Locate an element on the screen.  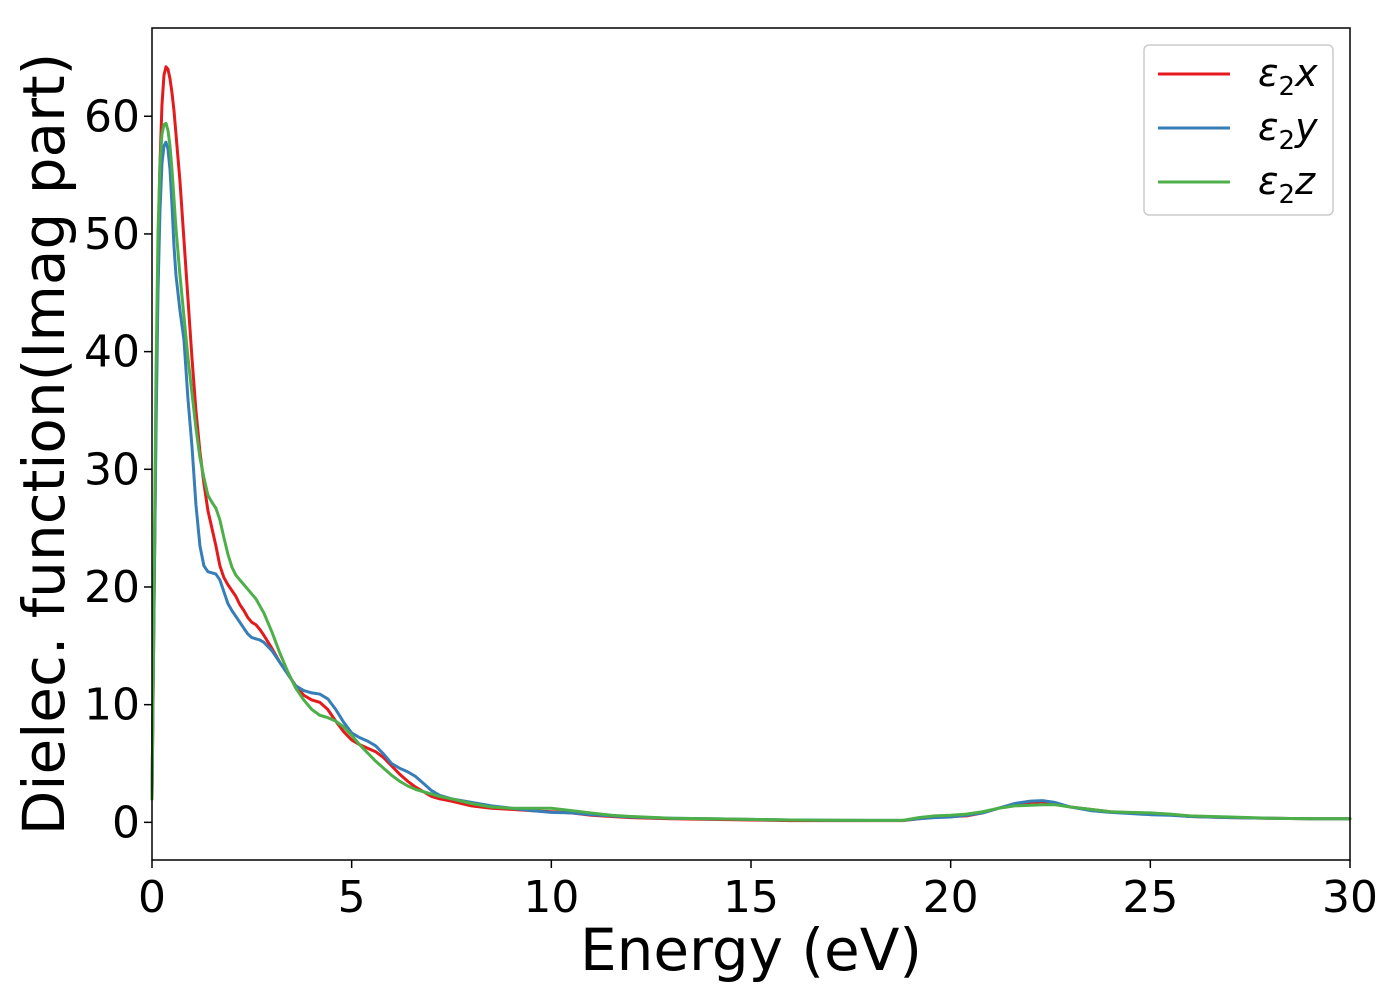
y-tick-label: 50 is located at coordinates (112, 234).